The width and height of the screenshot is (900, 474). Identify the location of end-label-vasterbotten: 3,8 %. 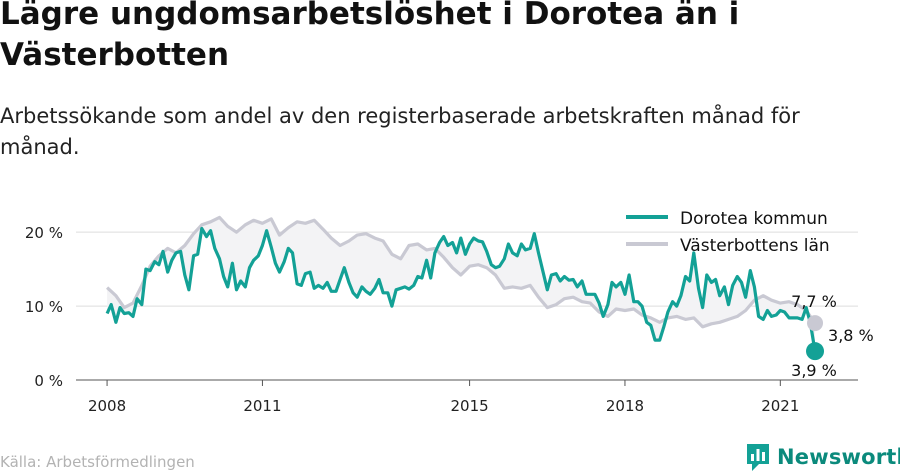
(851, 335).